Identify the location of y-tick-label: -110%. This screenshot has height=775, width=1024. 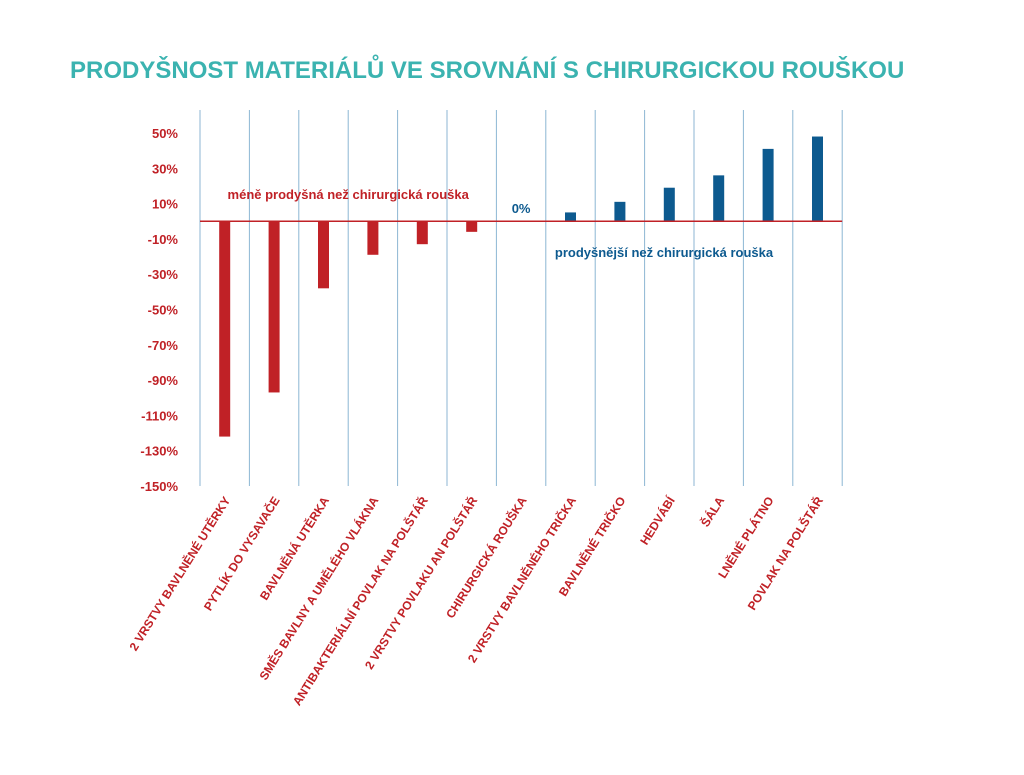
(159, 415).